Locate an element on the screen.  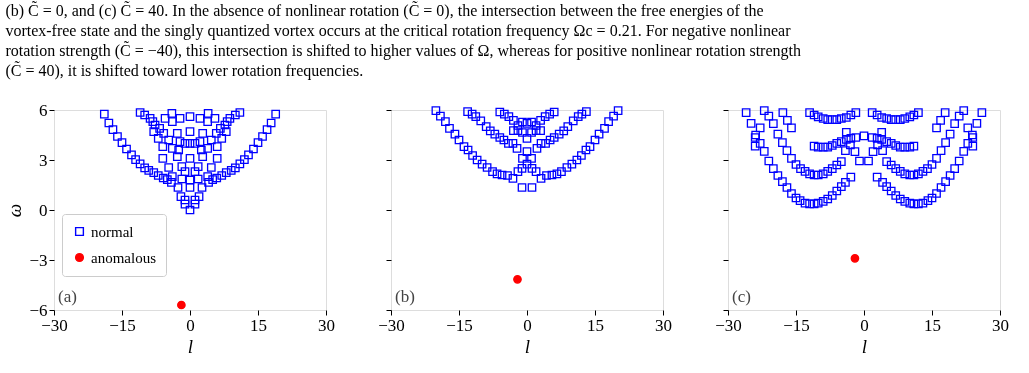
y-tick-label: 6 is located at coordinates (43, 110).